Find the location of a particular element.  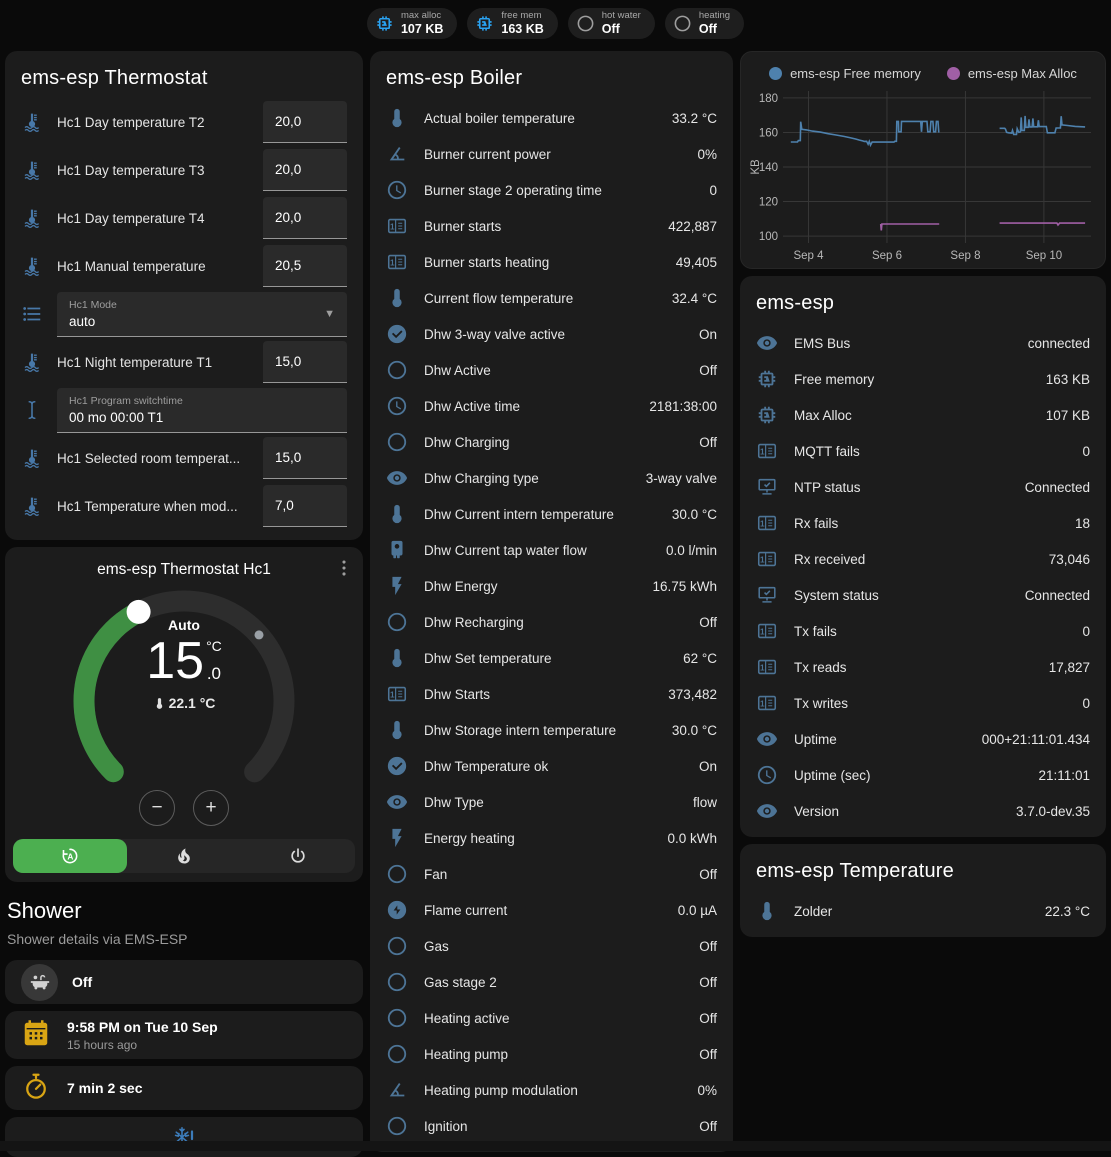

shower-card: 7 min 2 sec is located at coordinates (184, 1088).